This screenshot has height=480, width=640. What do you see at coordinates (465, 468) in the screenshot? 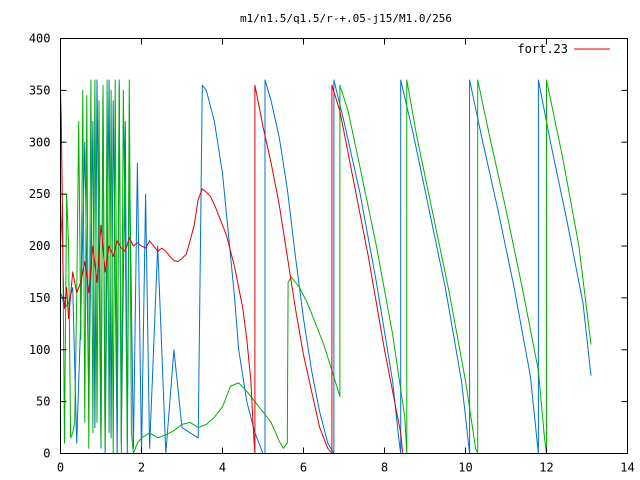
I see `x-tick-label: 10` at bounding box center [465, 468].